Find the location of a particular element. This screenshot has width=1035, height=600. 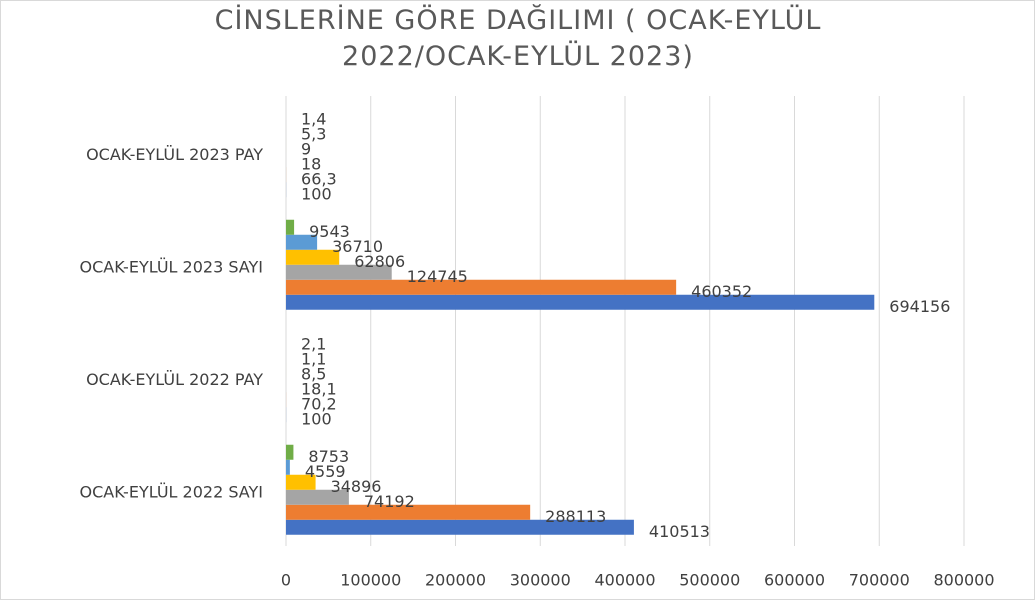

data-label: 4559 is located at coordinates (325, 471).